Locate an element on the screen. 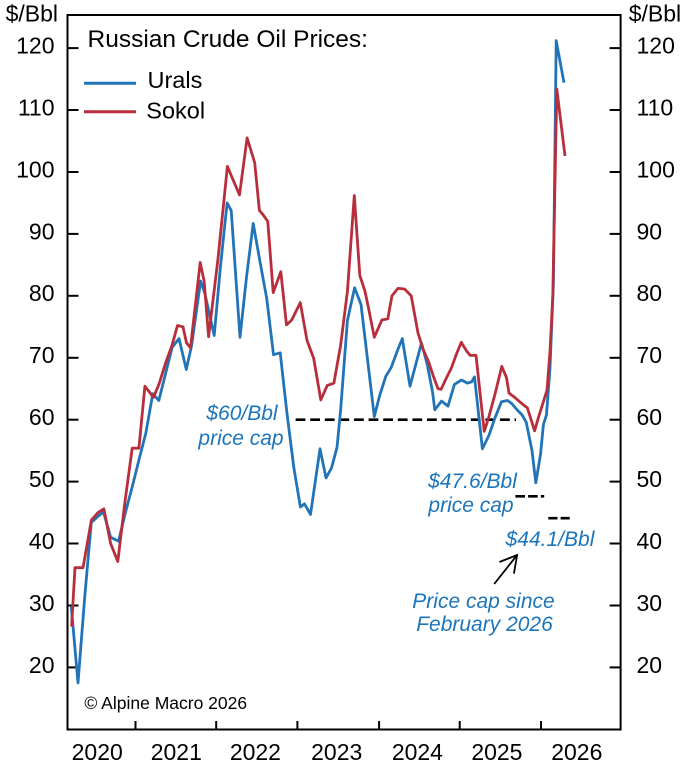 The height and width of the screenshot is (768, 696). svg-text: 2025 is located at coordinates (496, 752).